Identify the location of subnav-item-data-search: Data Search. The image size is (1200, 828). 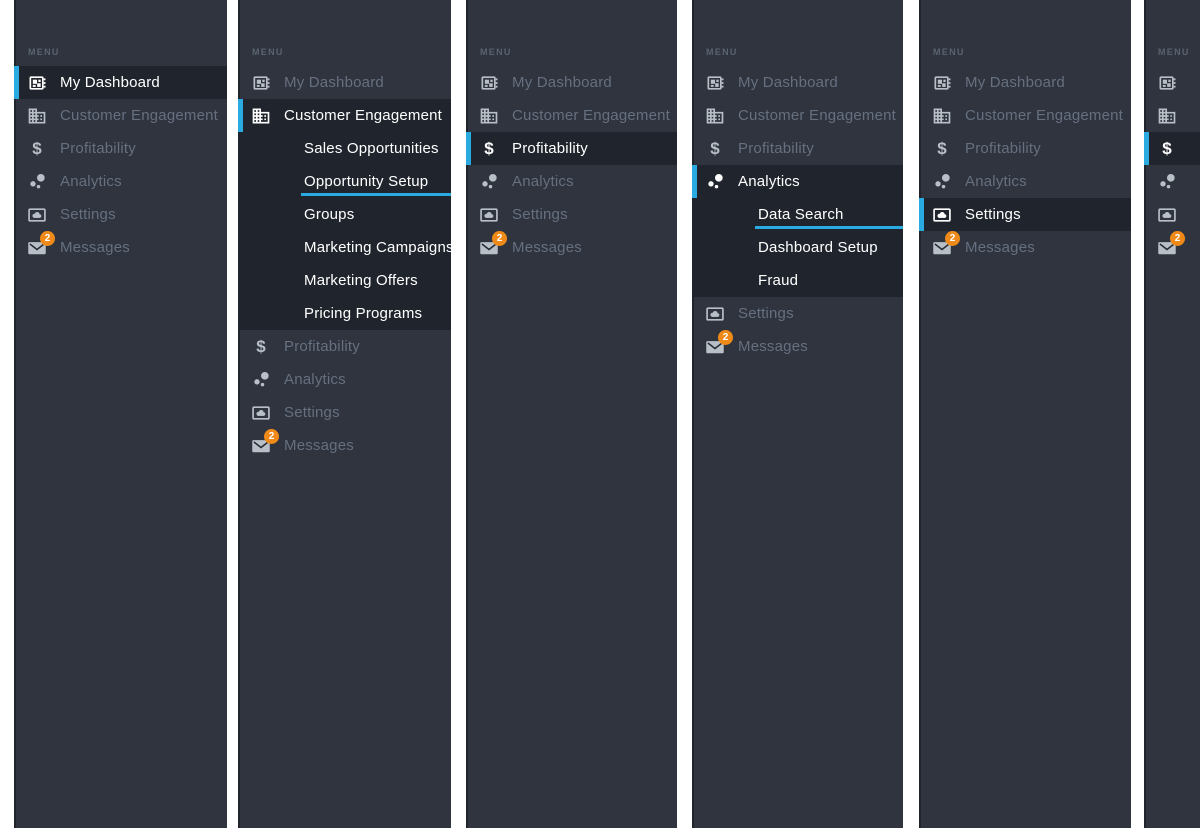
(797, 214).